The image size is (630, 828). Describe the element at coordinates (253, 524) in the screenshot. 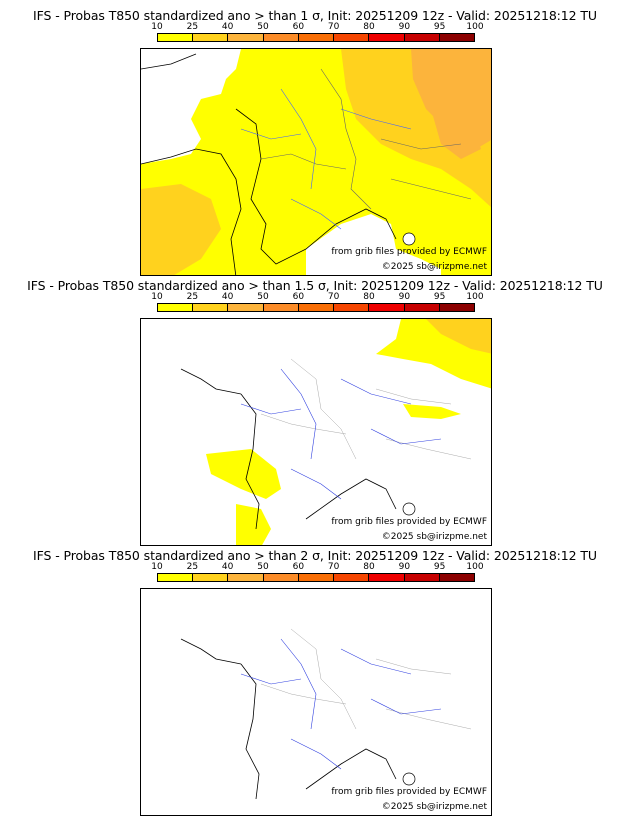

I see `prob-area-10d` at that location.